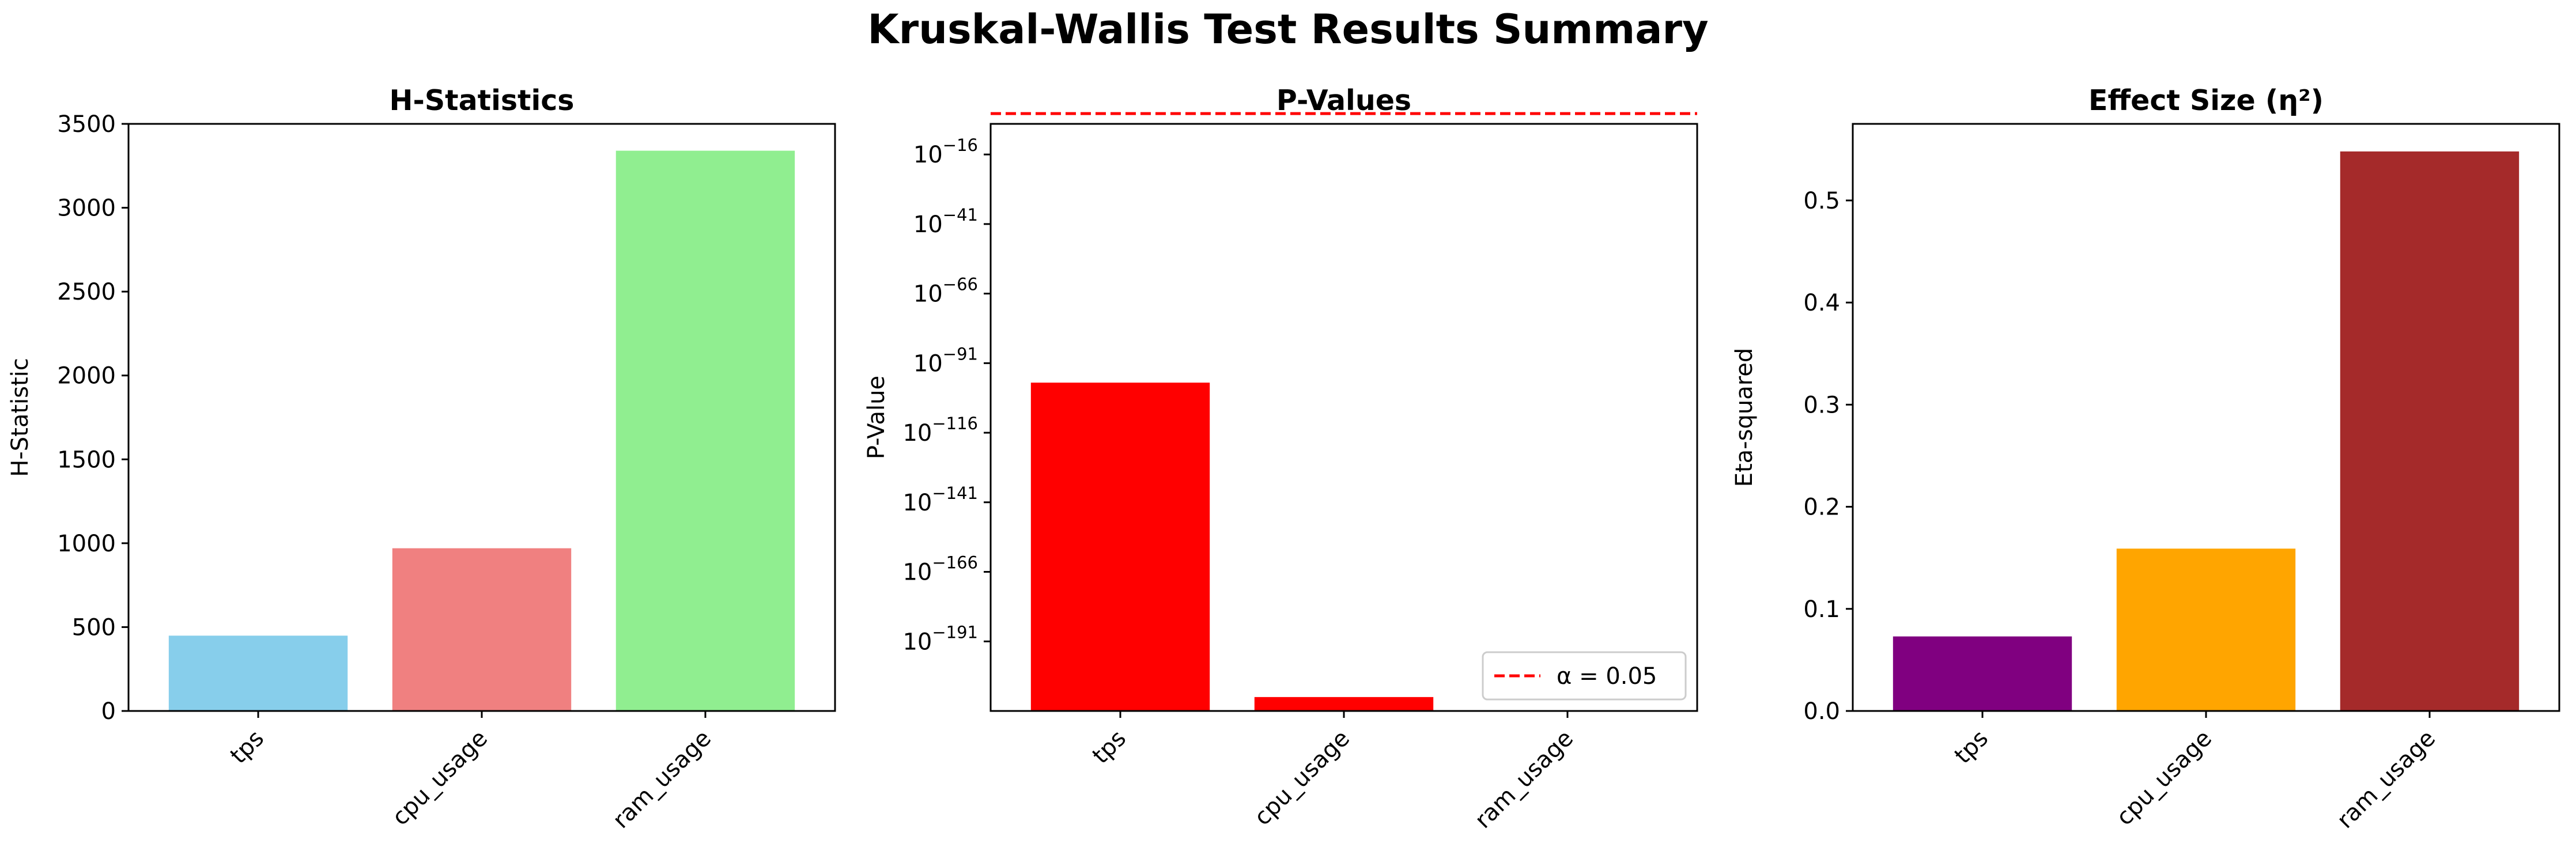 The width and height of the screenshot is (2576, 855). I want to click on y-tick-label: 10−166, so click(940, 569).